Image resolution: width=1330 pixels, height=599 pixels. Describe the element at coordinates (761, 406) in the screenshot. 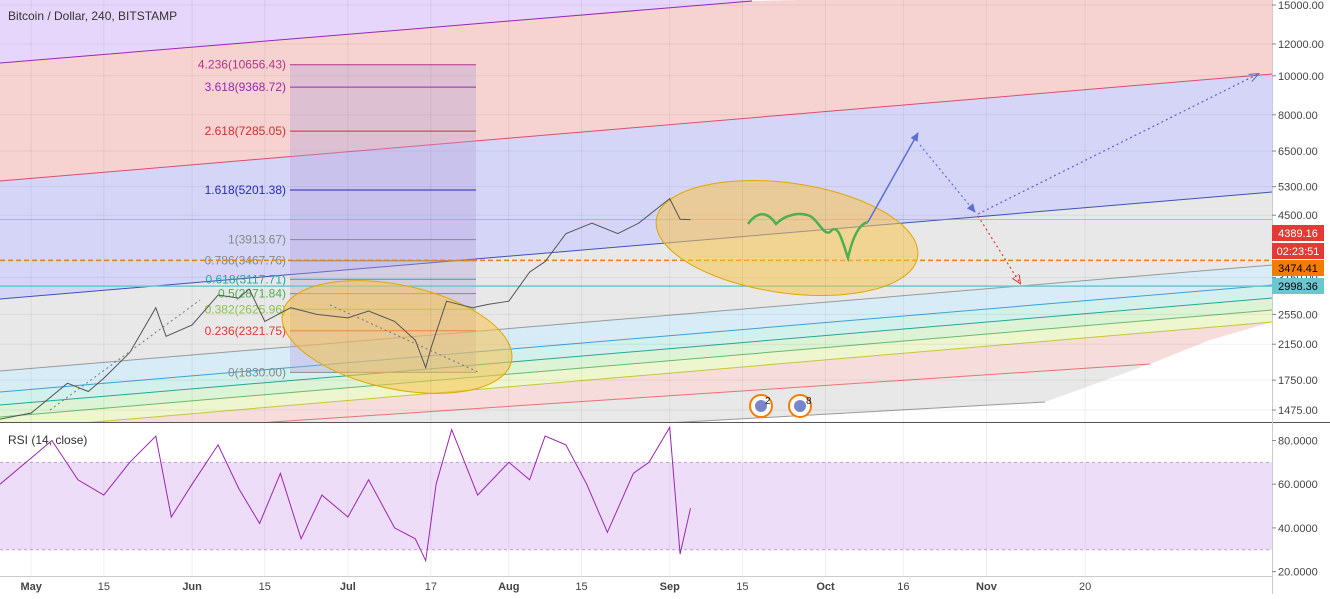

I see `event-badge-1: 2` at that location.